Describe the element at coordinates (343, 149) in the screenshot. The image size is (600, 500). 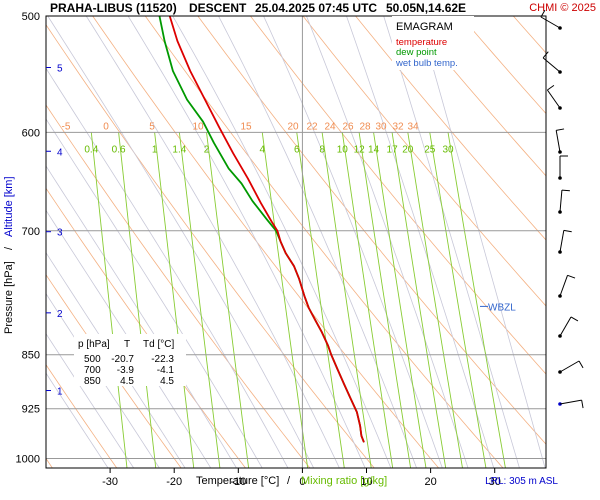
I see `mixing-ratio-label: 10` at that location.